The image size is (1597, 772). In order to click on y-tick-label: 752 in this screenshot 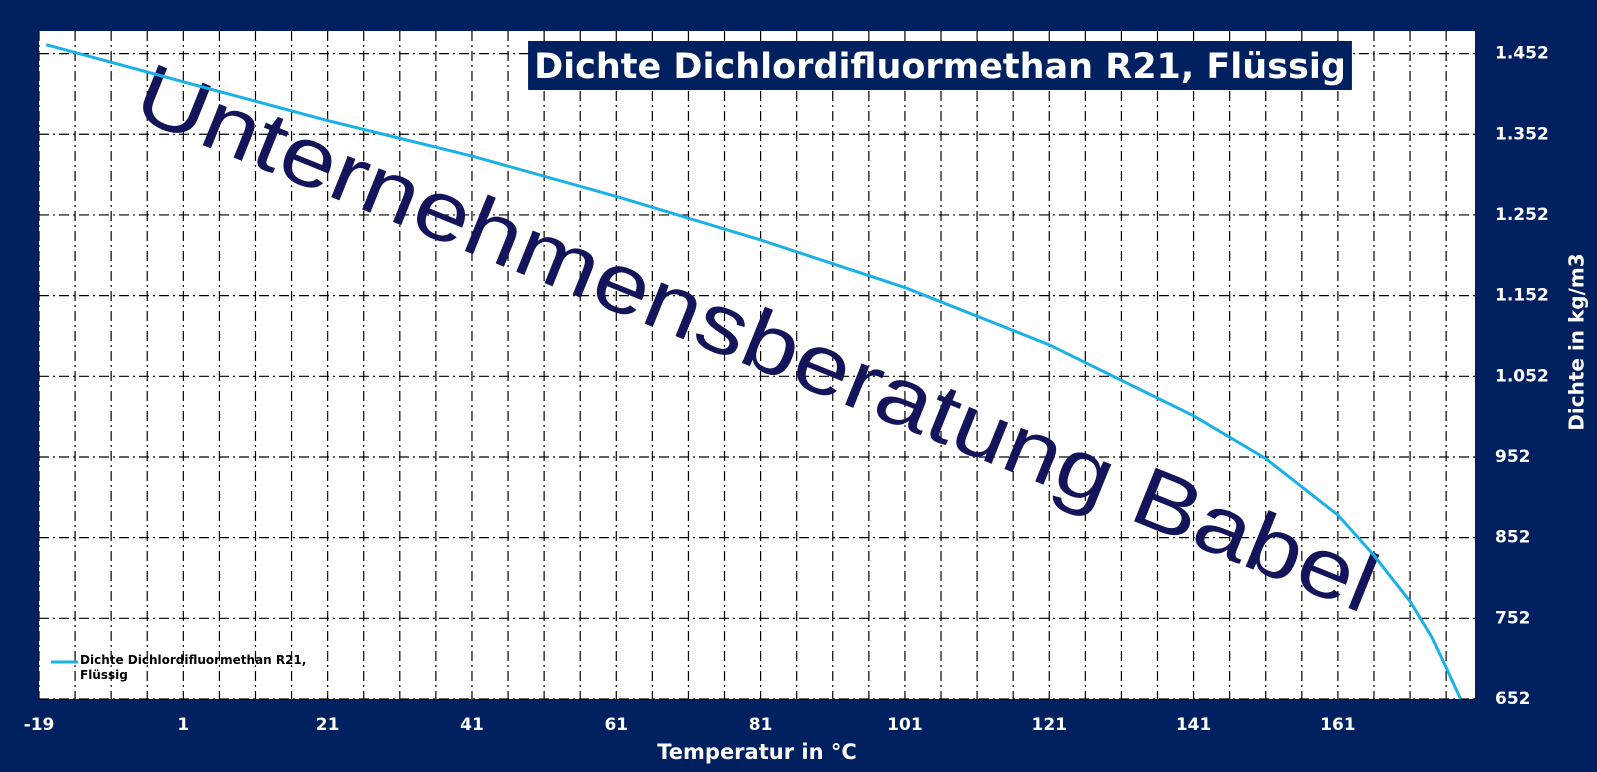, I will do `click(1513, 618)`.